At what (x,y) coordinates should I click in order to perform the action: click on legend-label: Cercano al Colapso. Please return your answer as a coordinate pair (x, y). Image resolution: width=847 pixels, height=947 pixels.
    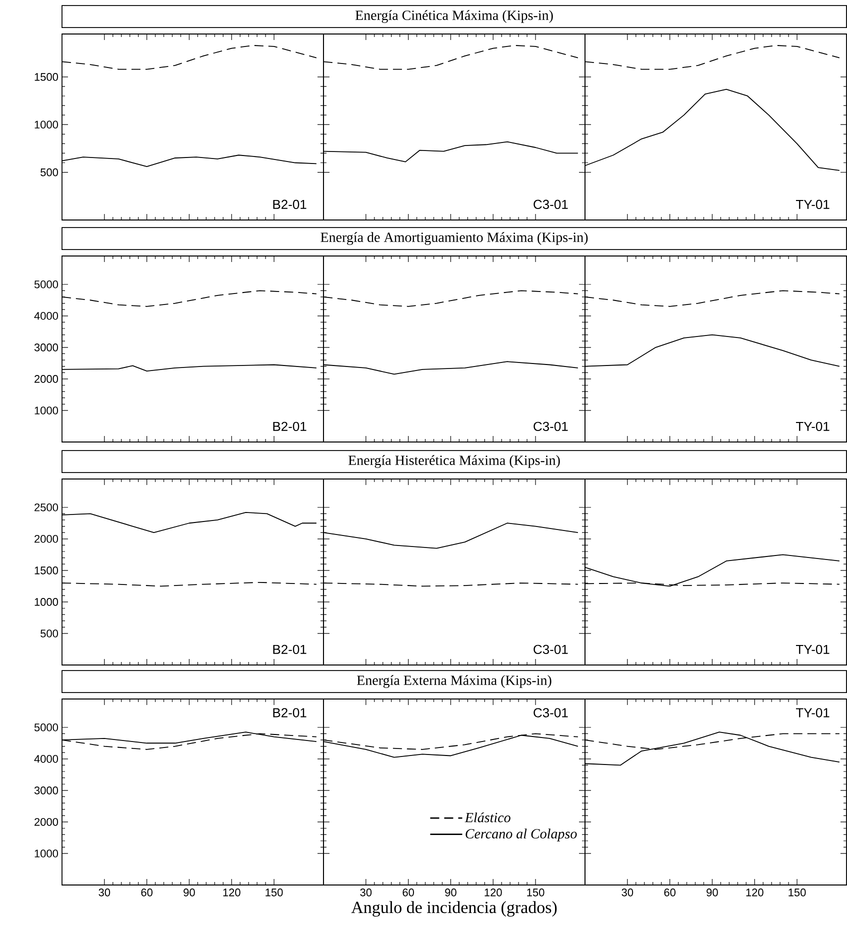
    Looking at the image, I should click on (521, 835).